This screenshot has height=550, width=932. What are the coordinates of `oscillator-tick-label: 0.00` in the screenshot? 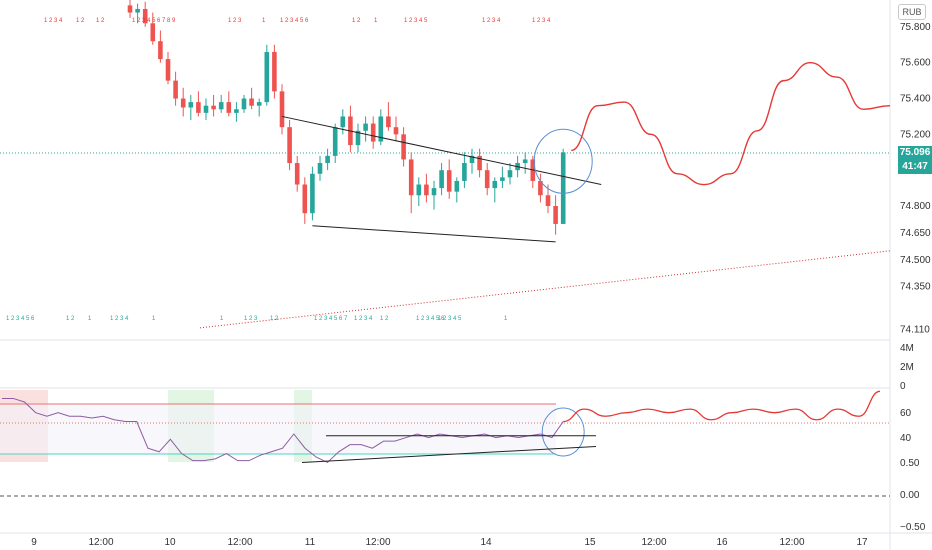 It's located at (910, 495).